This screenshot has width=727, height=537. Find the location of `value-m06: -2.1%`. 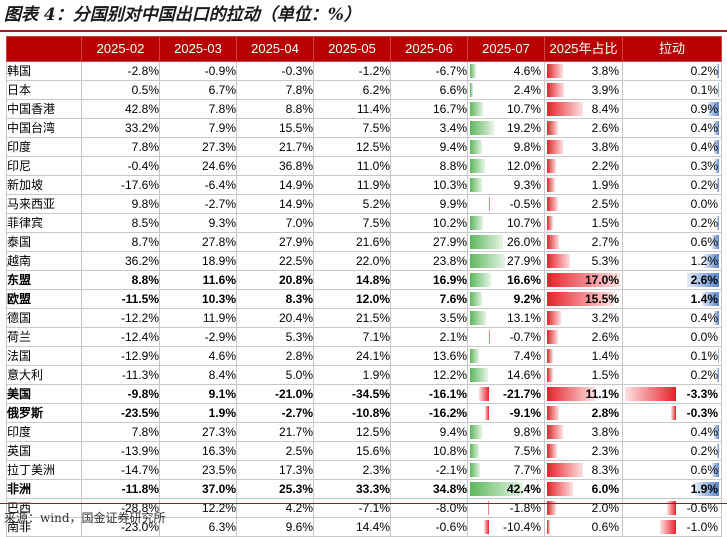

value-m06: -2.1% is located at coordinates (429, 470).